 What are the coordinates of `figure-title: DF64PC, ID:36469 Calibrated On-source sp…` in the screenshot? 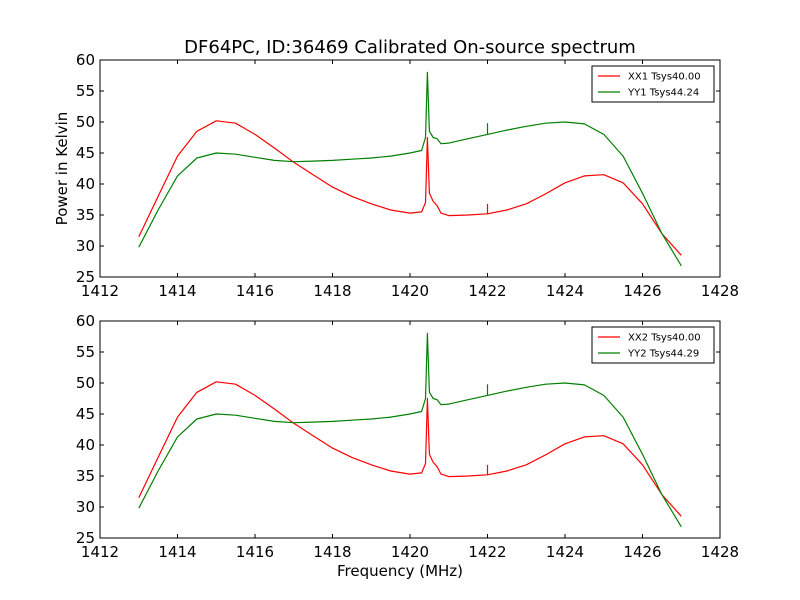 It's located at (410, 47).